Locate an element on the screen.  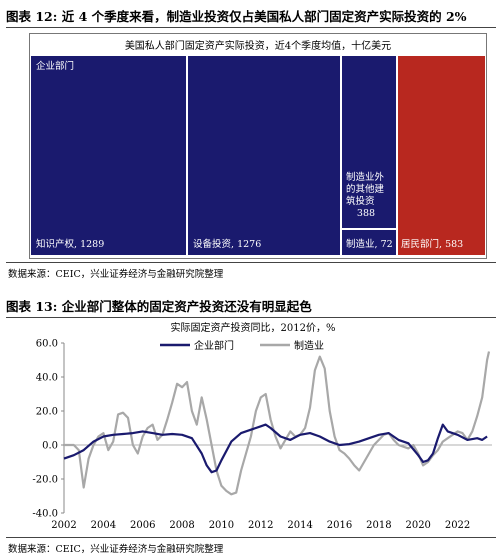
treemap-value-equipment: 1276 is located at coordinates (249, 244).